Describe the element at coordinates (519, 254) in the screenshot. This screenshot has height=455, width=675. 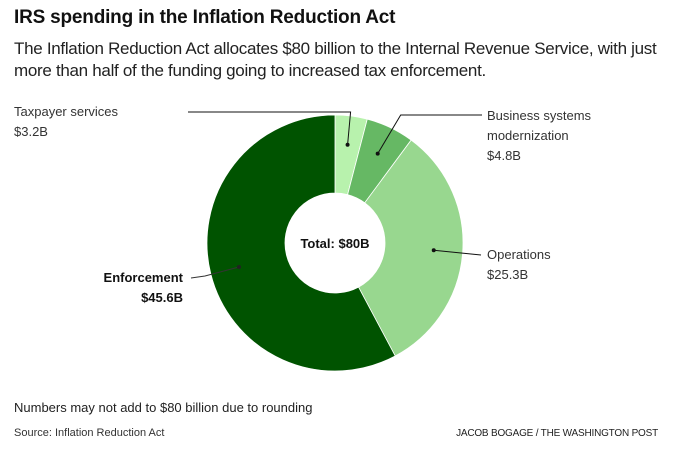
I see `label-operations-name: Operations` at that location.